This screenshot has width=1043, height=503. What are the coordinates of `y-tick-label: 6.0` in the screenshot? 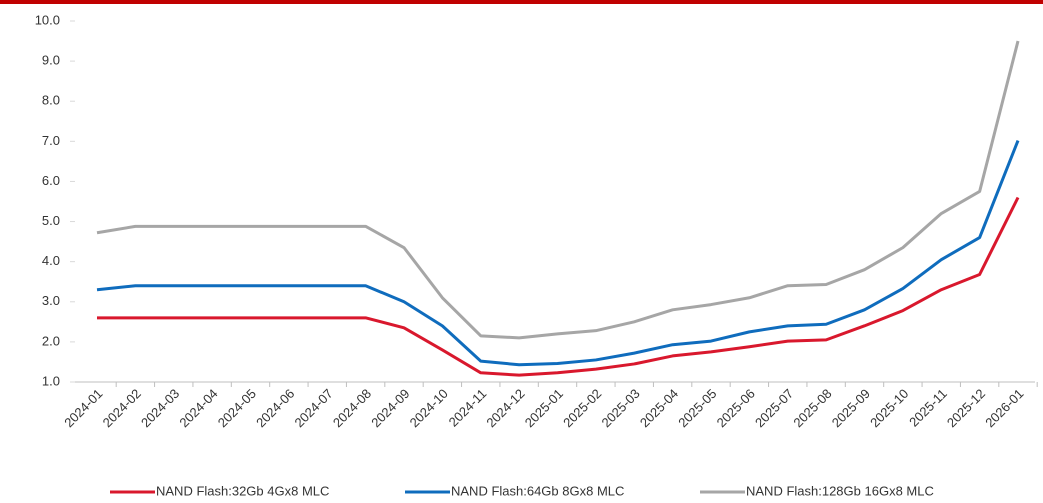 It's located at (51, 180).